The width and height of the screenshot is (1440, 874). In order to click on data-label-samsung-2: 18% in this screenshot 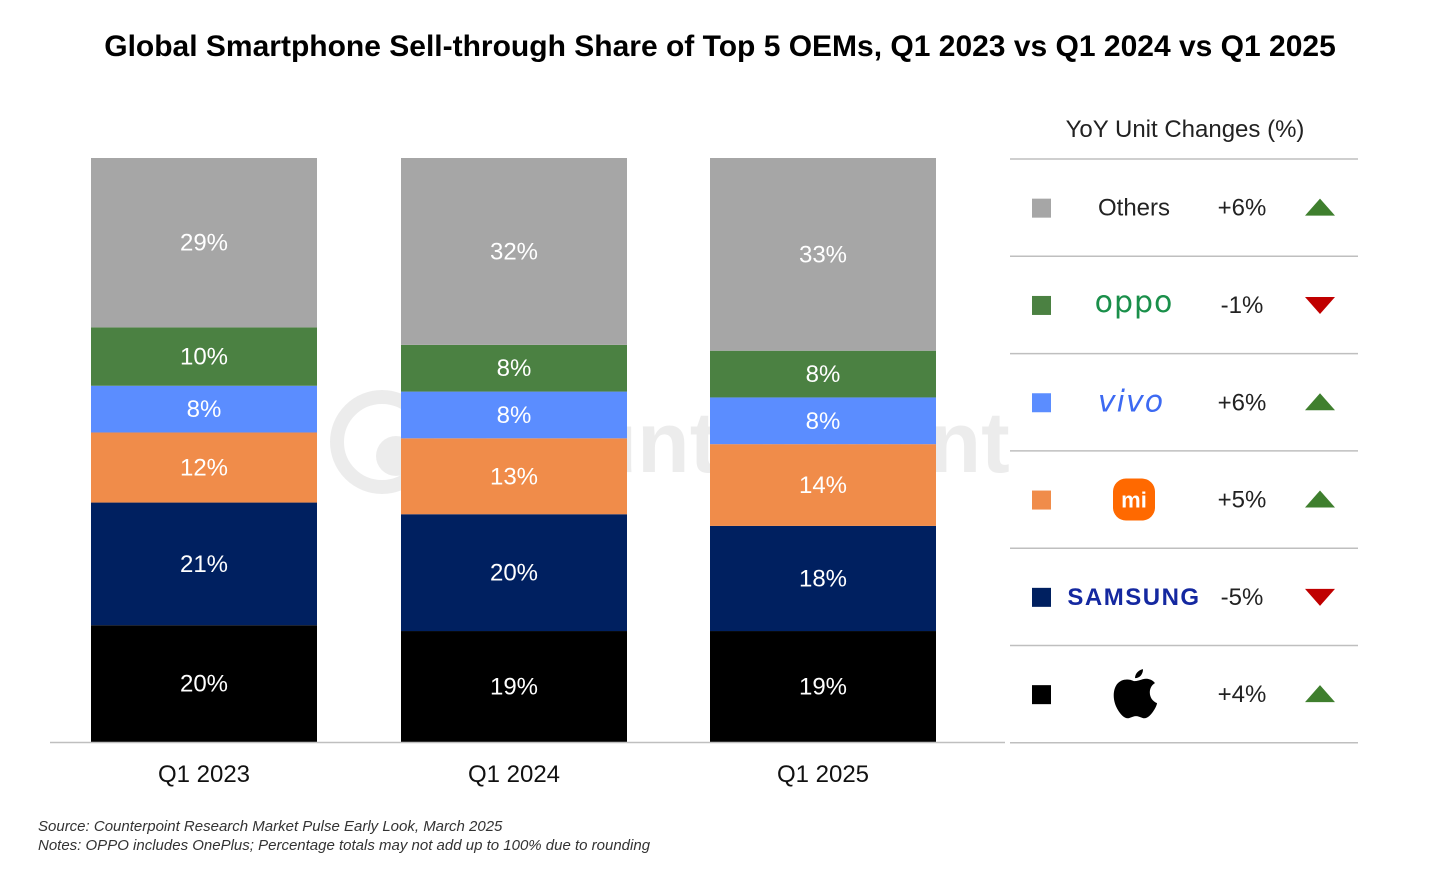, I will do `click(823, 578)`.